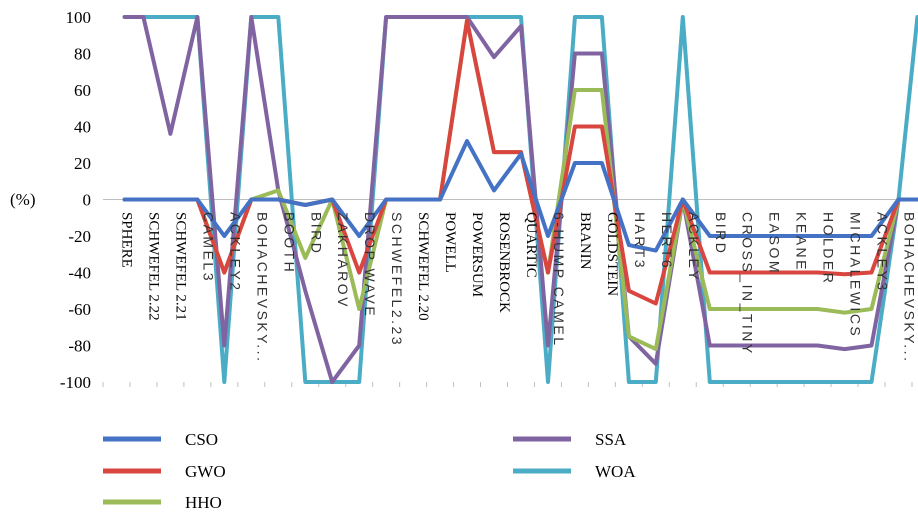 The height and width of the screenshot is (515, 918). What do you see at coordinates (22, 199) in the screenshot?
I see `y-axis-label: (%)` at bounding box center [22, 199].